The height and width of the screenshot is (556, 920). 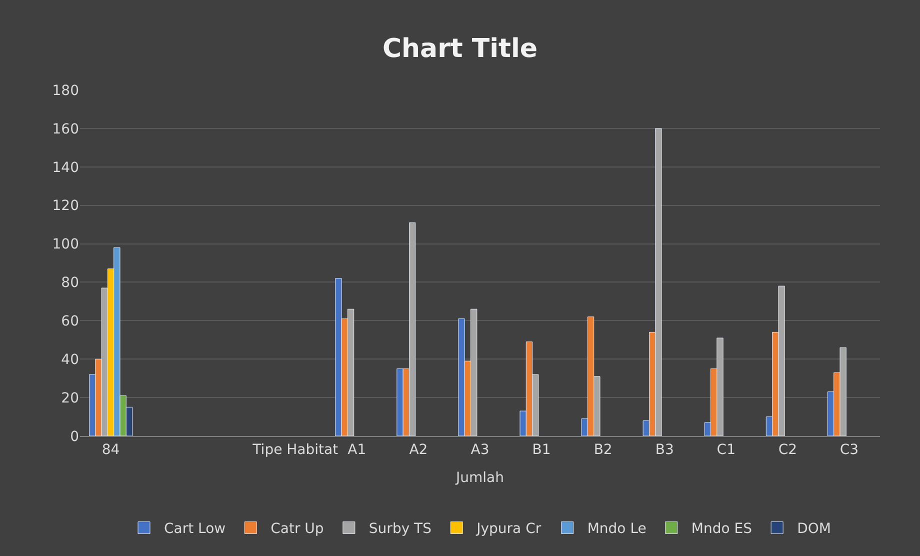 What do you see at coordinates (297, 529) in the screenshot?
I see `legend-label: Catr Up` at bounding box center [297, 529].